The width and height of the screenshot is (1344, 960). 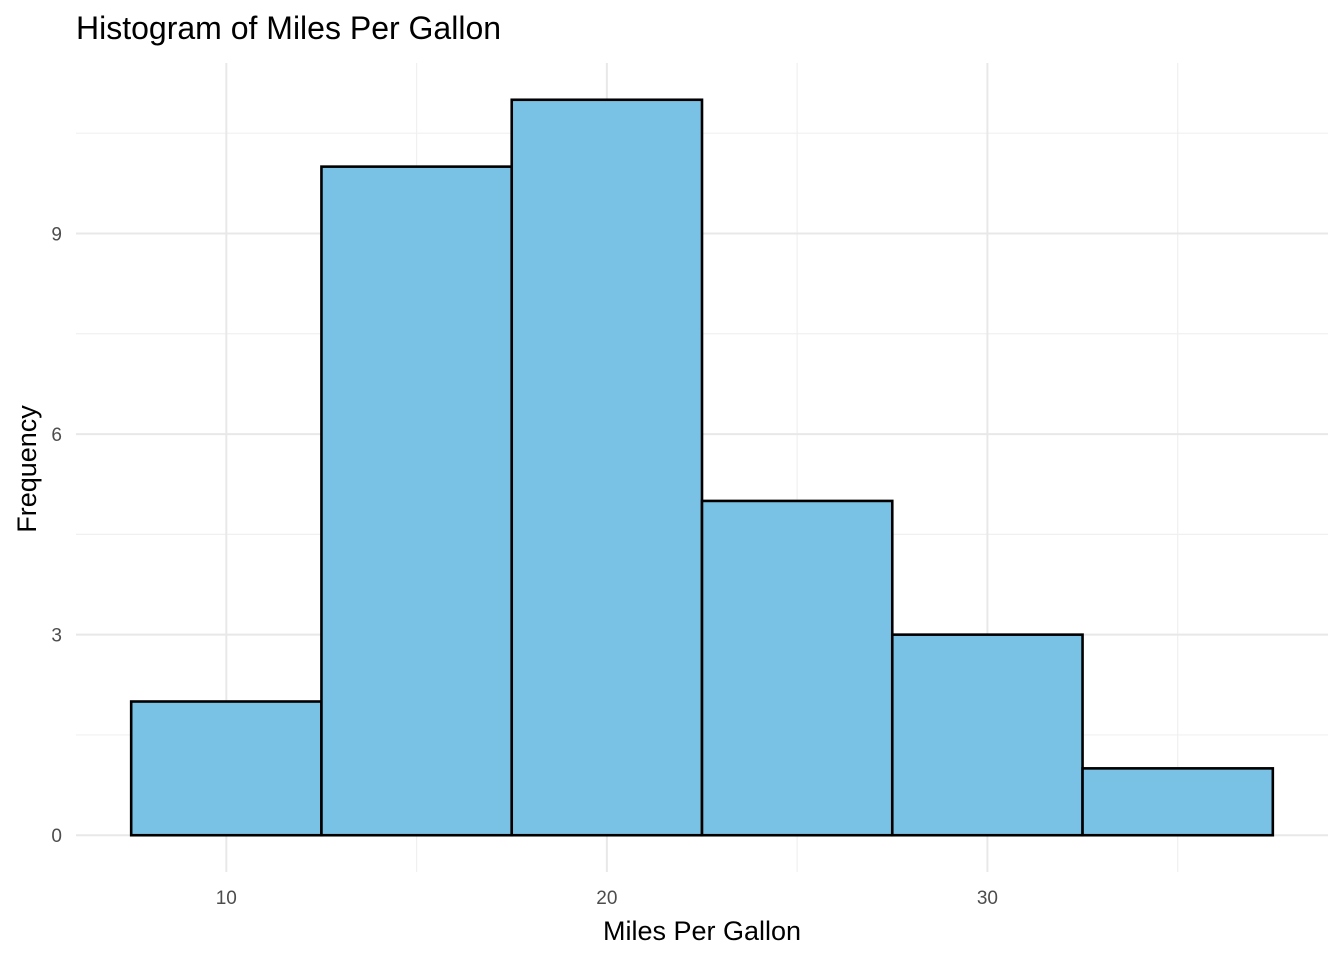 I want to click on y-tick-label: 0, so click(x=56, y=836).